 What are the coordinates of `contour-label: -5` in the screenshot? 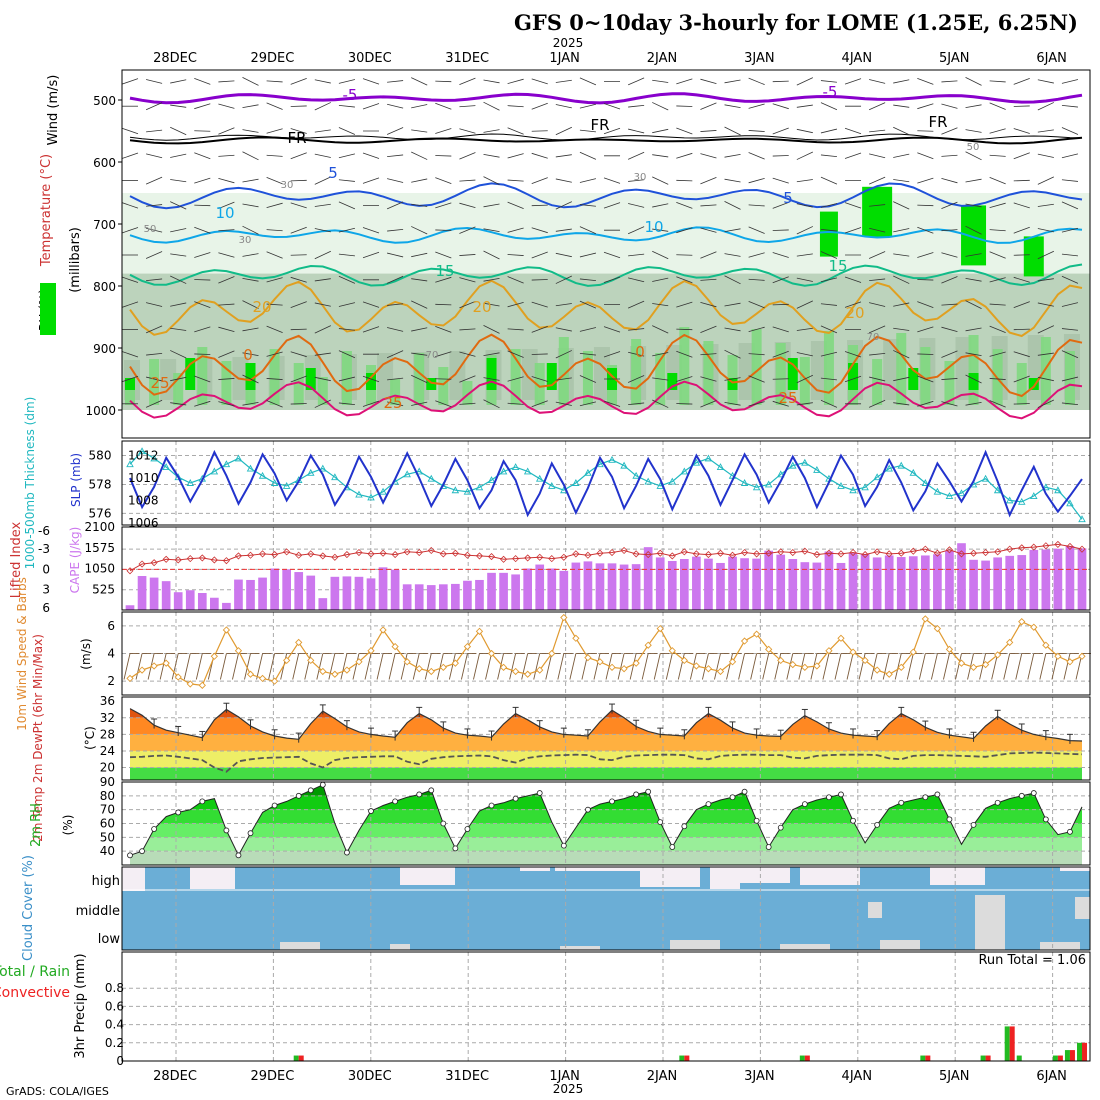 It's located at (350, 95).